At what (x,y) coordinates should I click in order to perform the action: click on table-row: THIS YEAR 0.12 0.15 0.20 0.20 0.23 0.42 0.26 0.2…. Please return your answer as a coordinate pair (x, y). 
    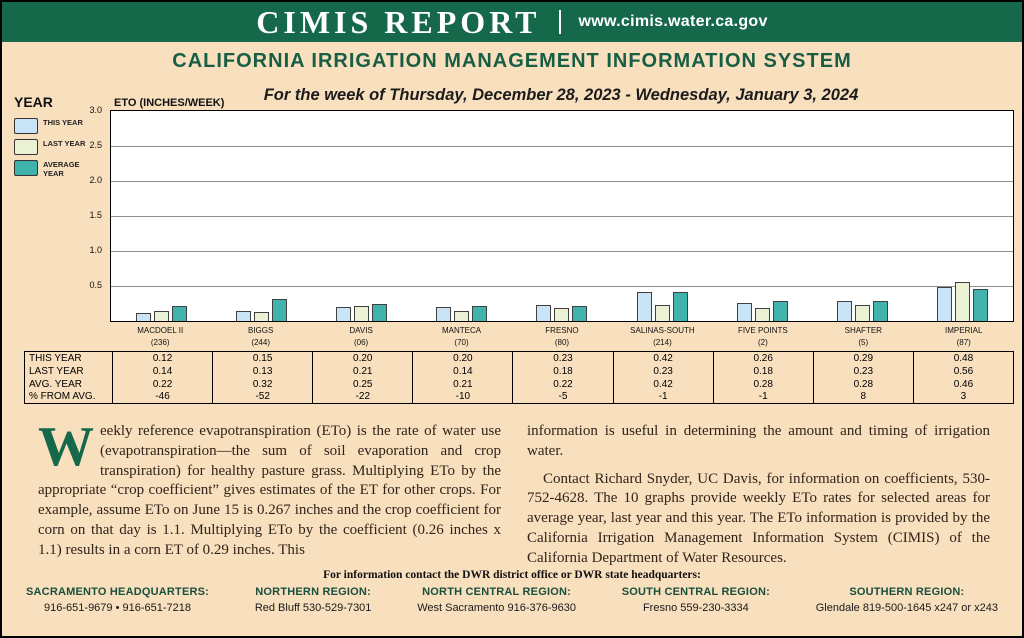
    Looking at the image, I should click on (519, 358).